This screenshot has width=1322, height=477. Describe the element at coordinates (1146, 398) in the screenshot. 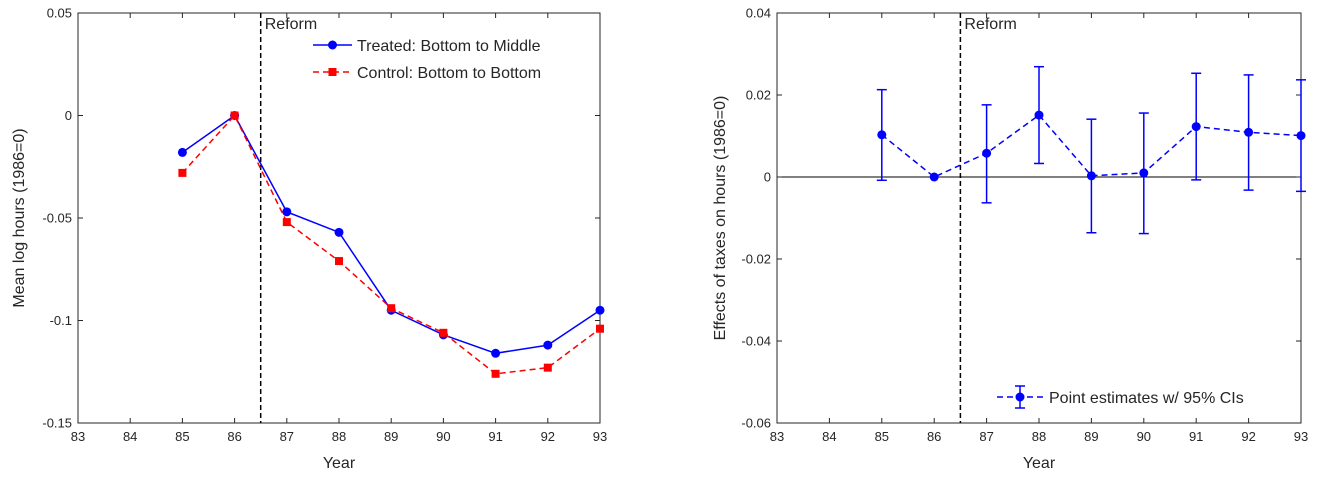

I see `legend-entry: Point estimates w/ 95% CIs` at that location.